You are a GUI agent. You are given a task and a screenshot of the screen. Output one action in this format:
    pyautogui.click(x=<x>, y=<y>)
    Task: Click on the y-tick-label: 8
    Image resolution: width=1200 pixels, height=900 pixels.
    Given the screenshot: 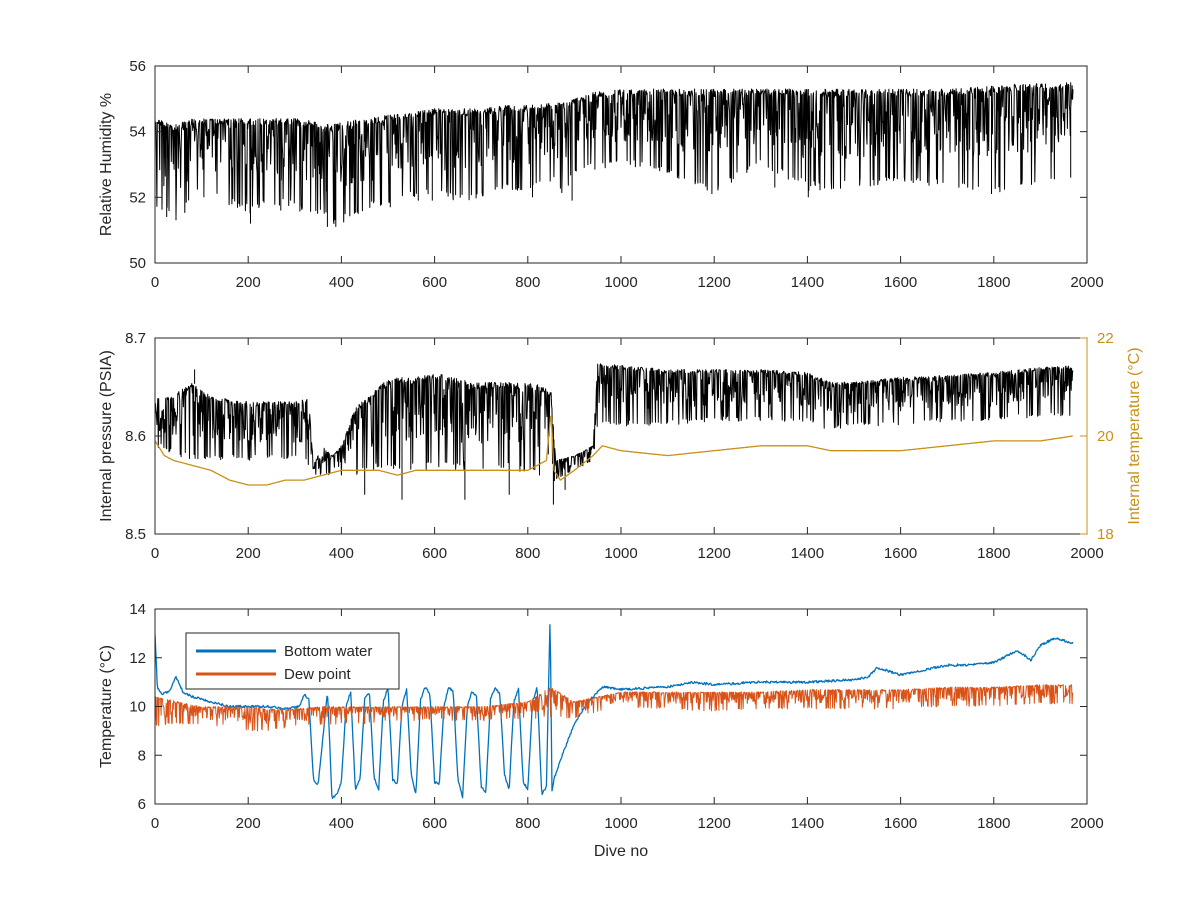 What is the action you would take?
    pyautogui.click(x=142, y=755)
    